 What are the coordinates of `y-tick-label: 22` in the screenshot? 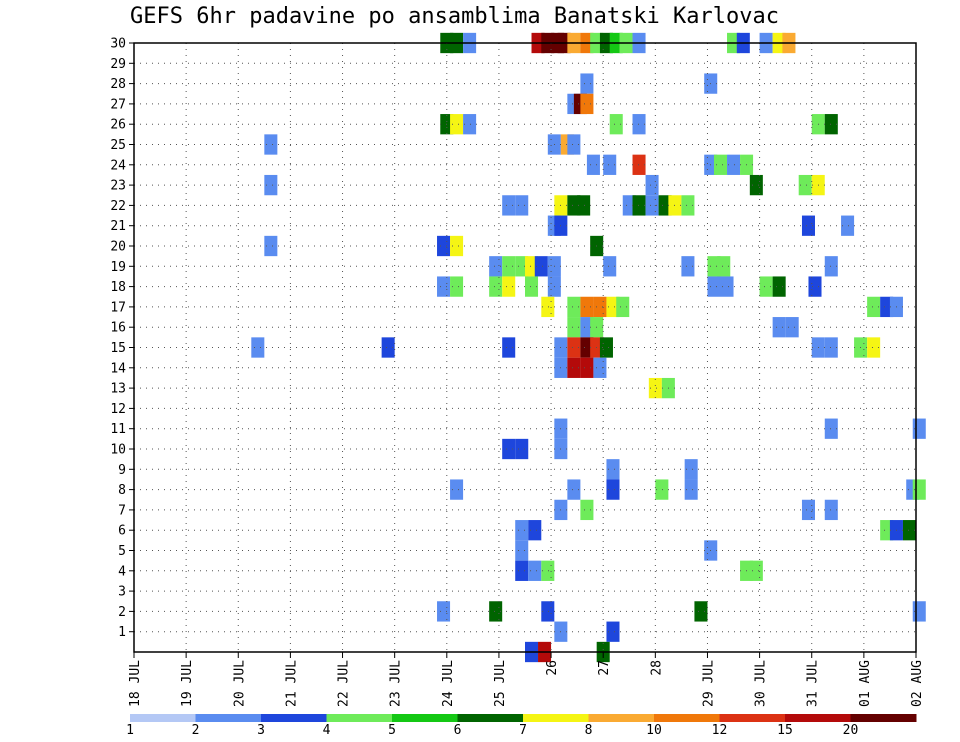 It's located at (118, 206).